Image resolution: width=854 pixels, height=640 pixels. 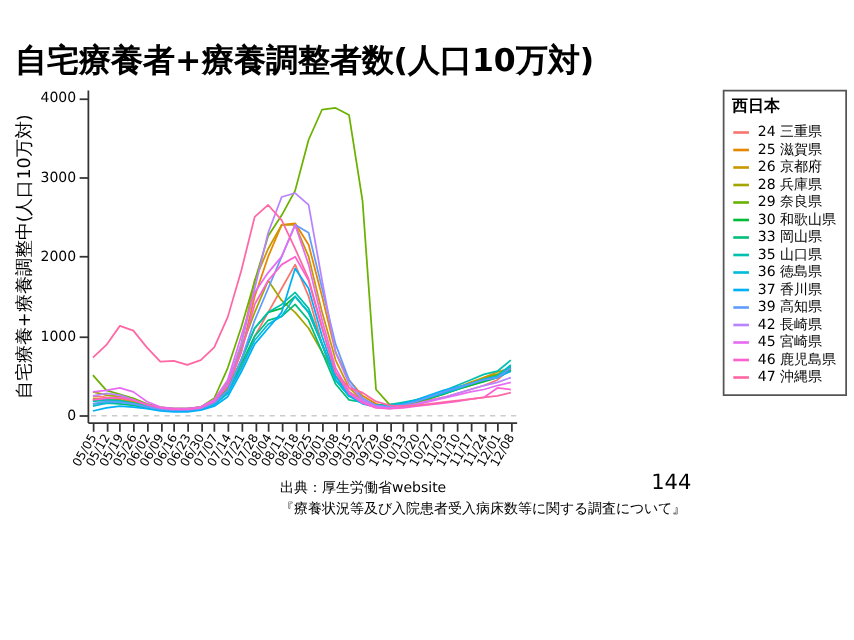 What do you see at coordinates (671, 482) in the screenshot?
I see `text: 144` at bounding box center [671, 482].